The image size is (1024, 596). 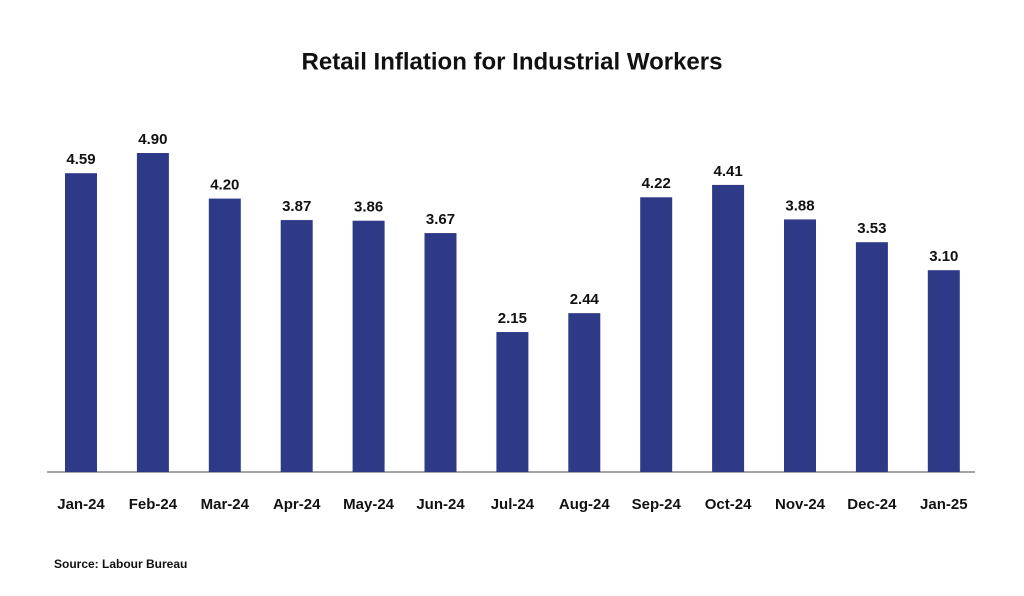 I want to click on value-label: 4.20, so click(x=224, y=185).